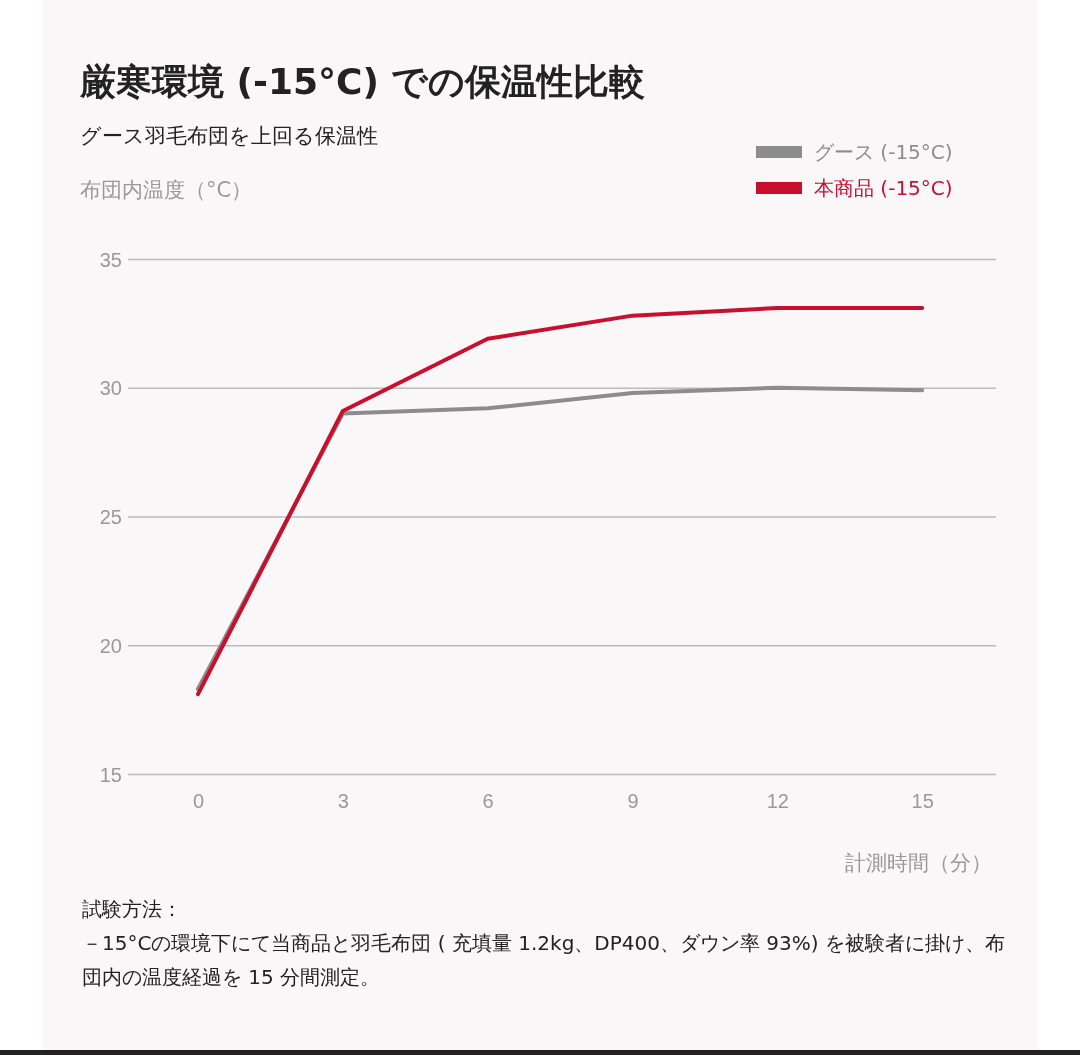 The width and height of the screenshot is (1080, 1055). I want to click on legend-label: グース (-15°C), so click(883, 152).